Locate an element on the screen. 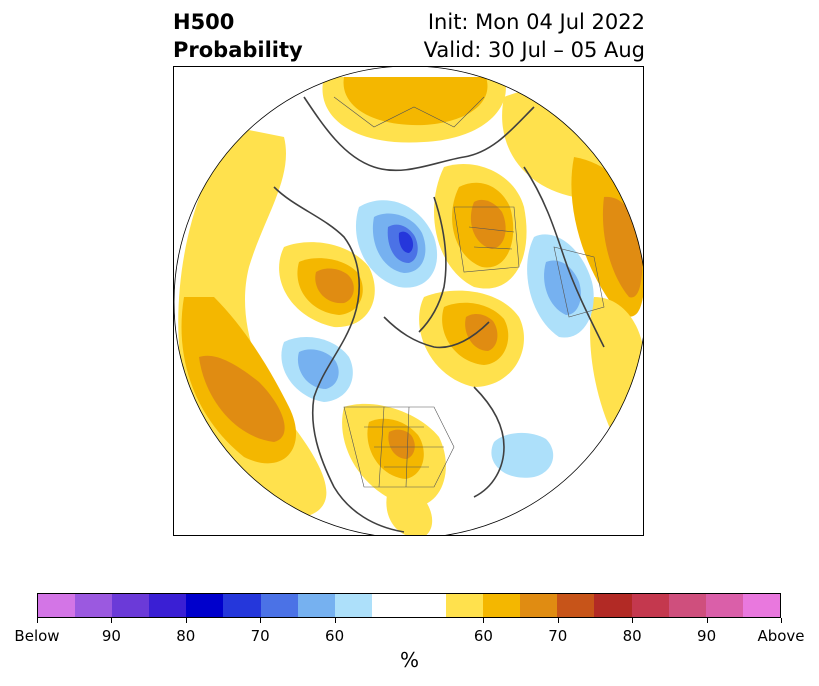 The image size is (819, 686). colorbar-unit: % is located at coordinates (409, 660).